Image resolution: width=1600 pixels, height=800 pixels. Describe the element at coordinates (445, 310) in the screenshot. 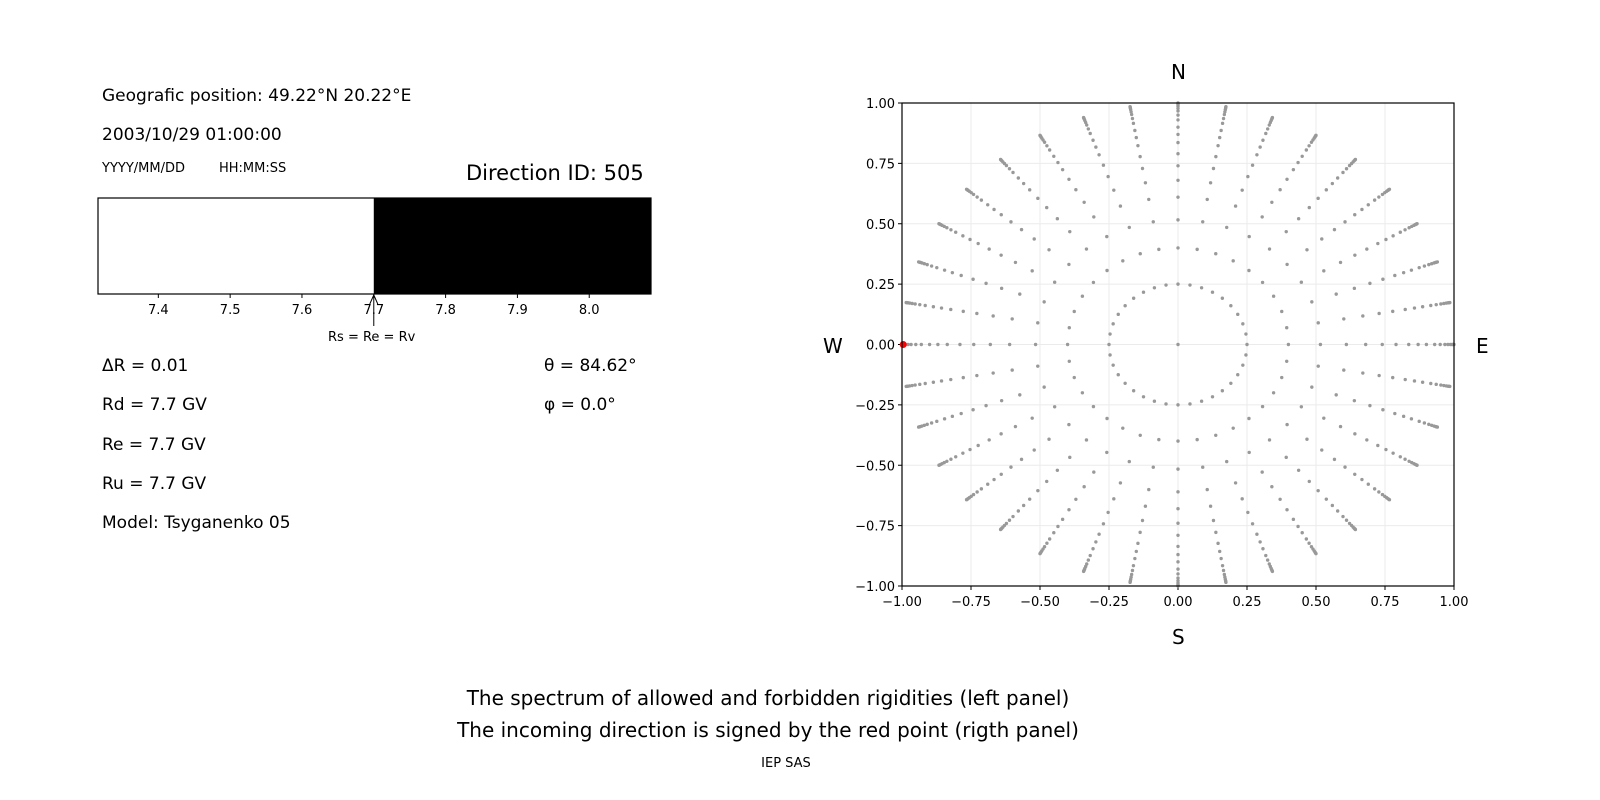

I see `x-tick-label: 7.8` at that location.